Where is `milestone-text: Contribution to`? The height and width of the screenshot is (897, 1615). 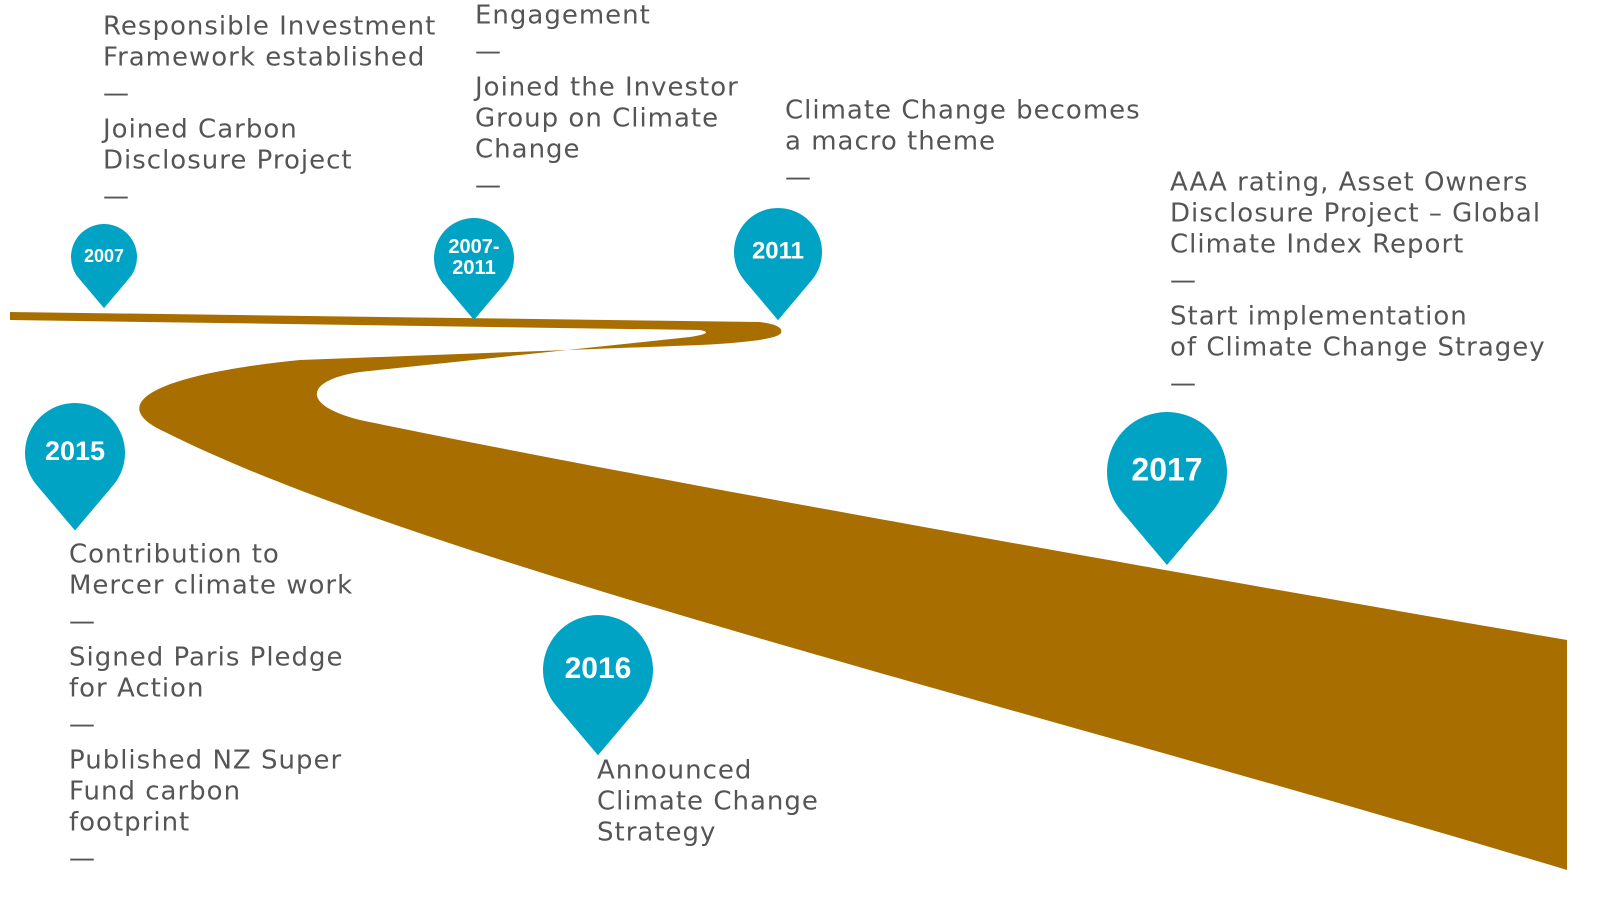
milestone-text: Contribution to is located at coordinates (174, 555).